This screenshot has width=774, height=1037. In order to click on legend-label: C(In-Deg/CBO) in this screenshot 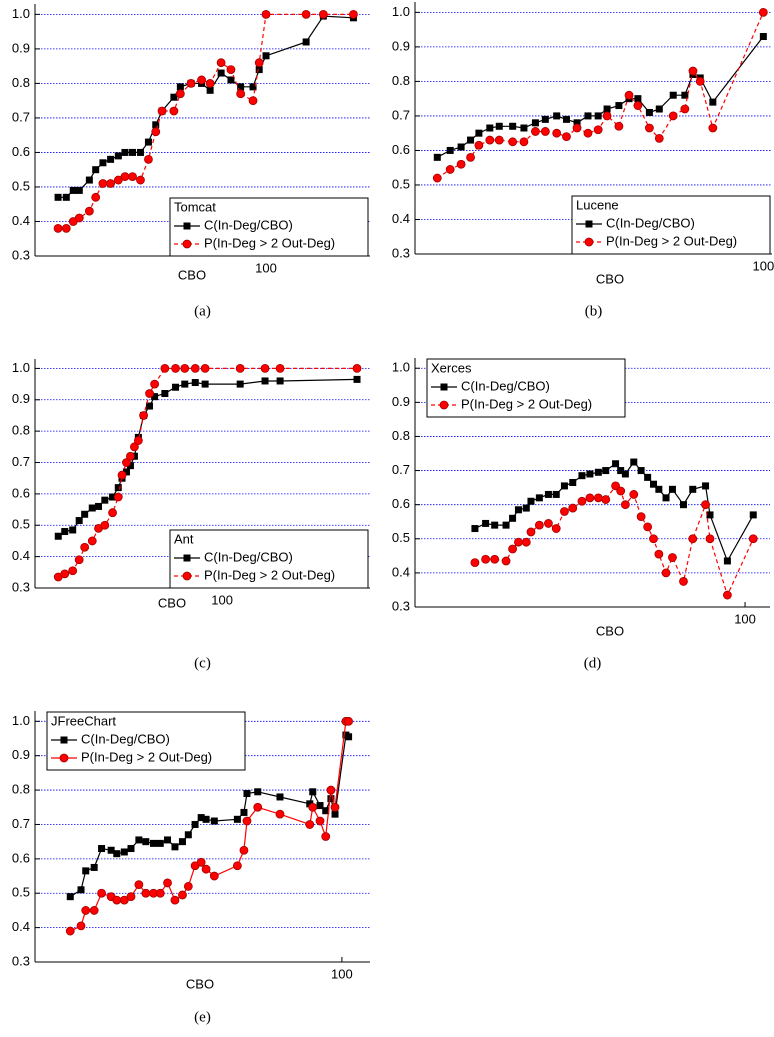, I will do `click(125, 738)`.